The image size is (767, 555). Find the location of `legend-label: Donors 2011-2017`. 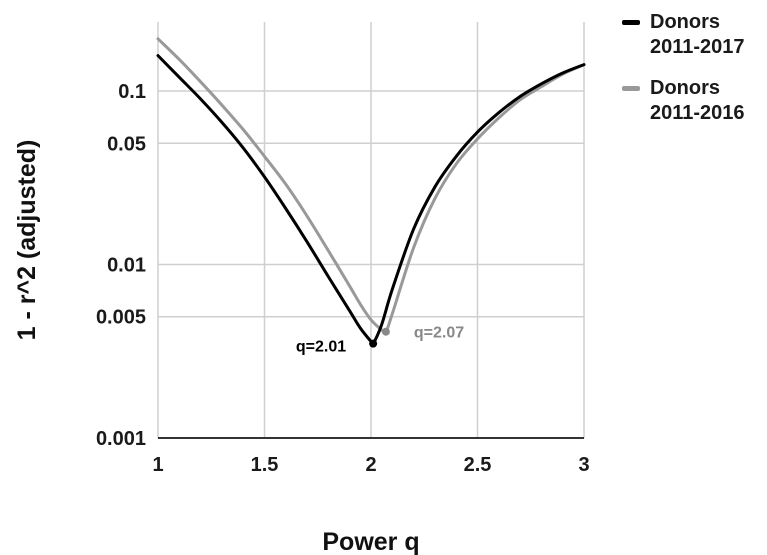

legend-label: Donors 2011-2017 is located at coordinates (697, 34).